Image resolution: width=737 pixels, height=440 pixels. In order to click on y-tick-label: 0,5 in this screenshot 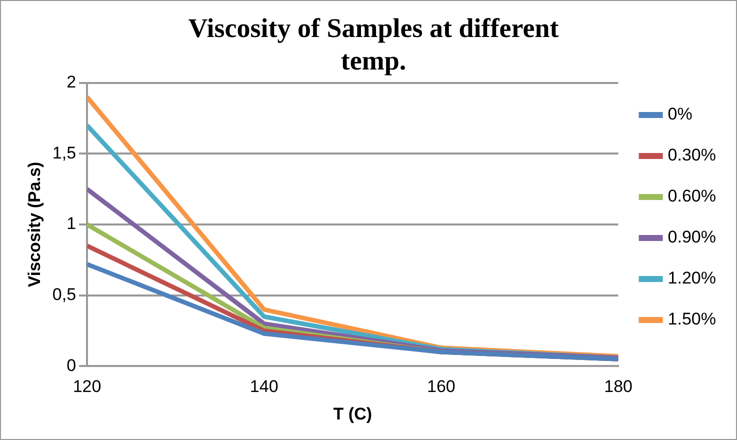, I will do `click(64, 294)`.